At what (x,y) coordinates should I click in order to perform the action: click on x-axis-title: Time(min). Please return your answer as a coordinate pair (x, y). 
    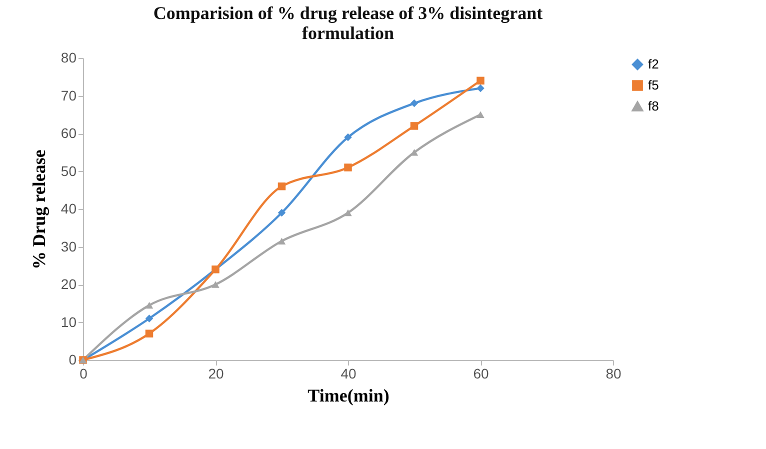
    Looking at the image, I should click on (349, 396).